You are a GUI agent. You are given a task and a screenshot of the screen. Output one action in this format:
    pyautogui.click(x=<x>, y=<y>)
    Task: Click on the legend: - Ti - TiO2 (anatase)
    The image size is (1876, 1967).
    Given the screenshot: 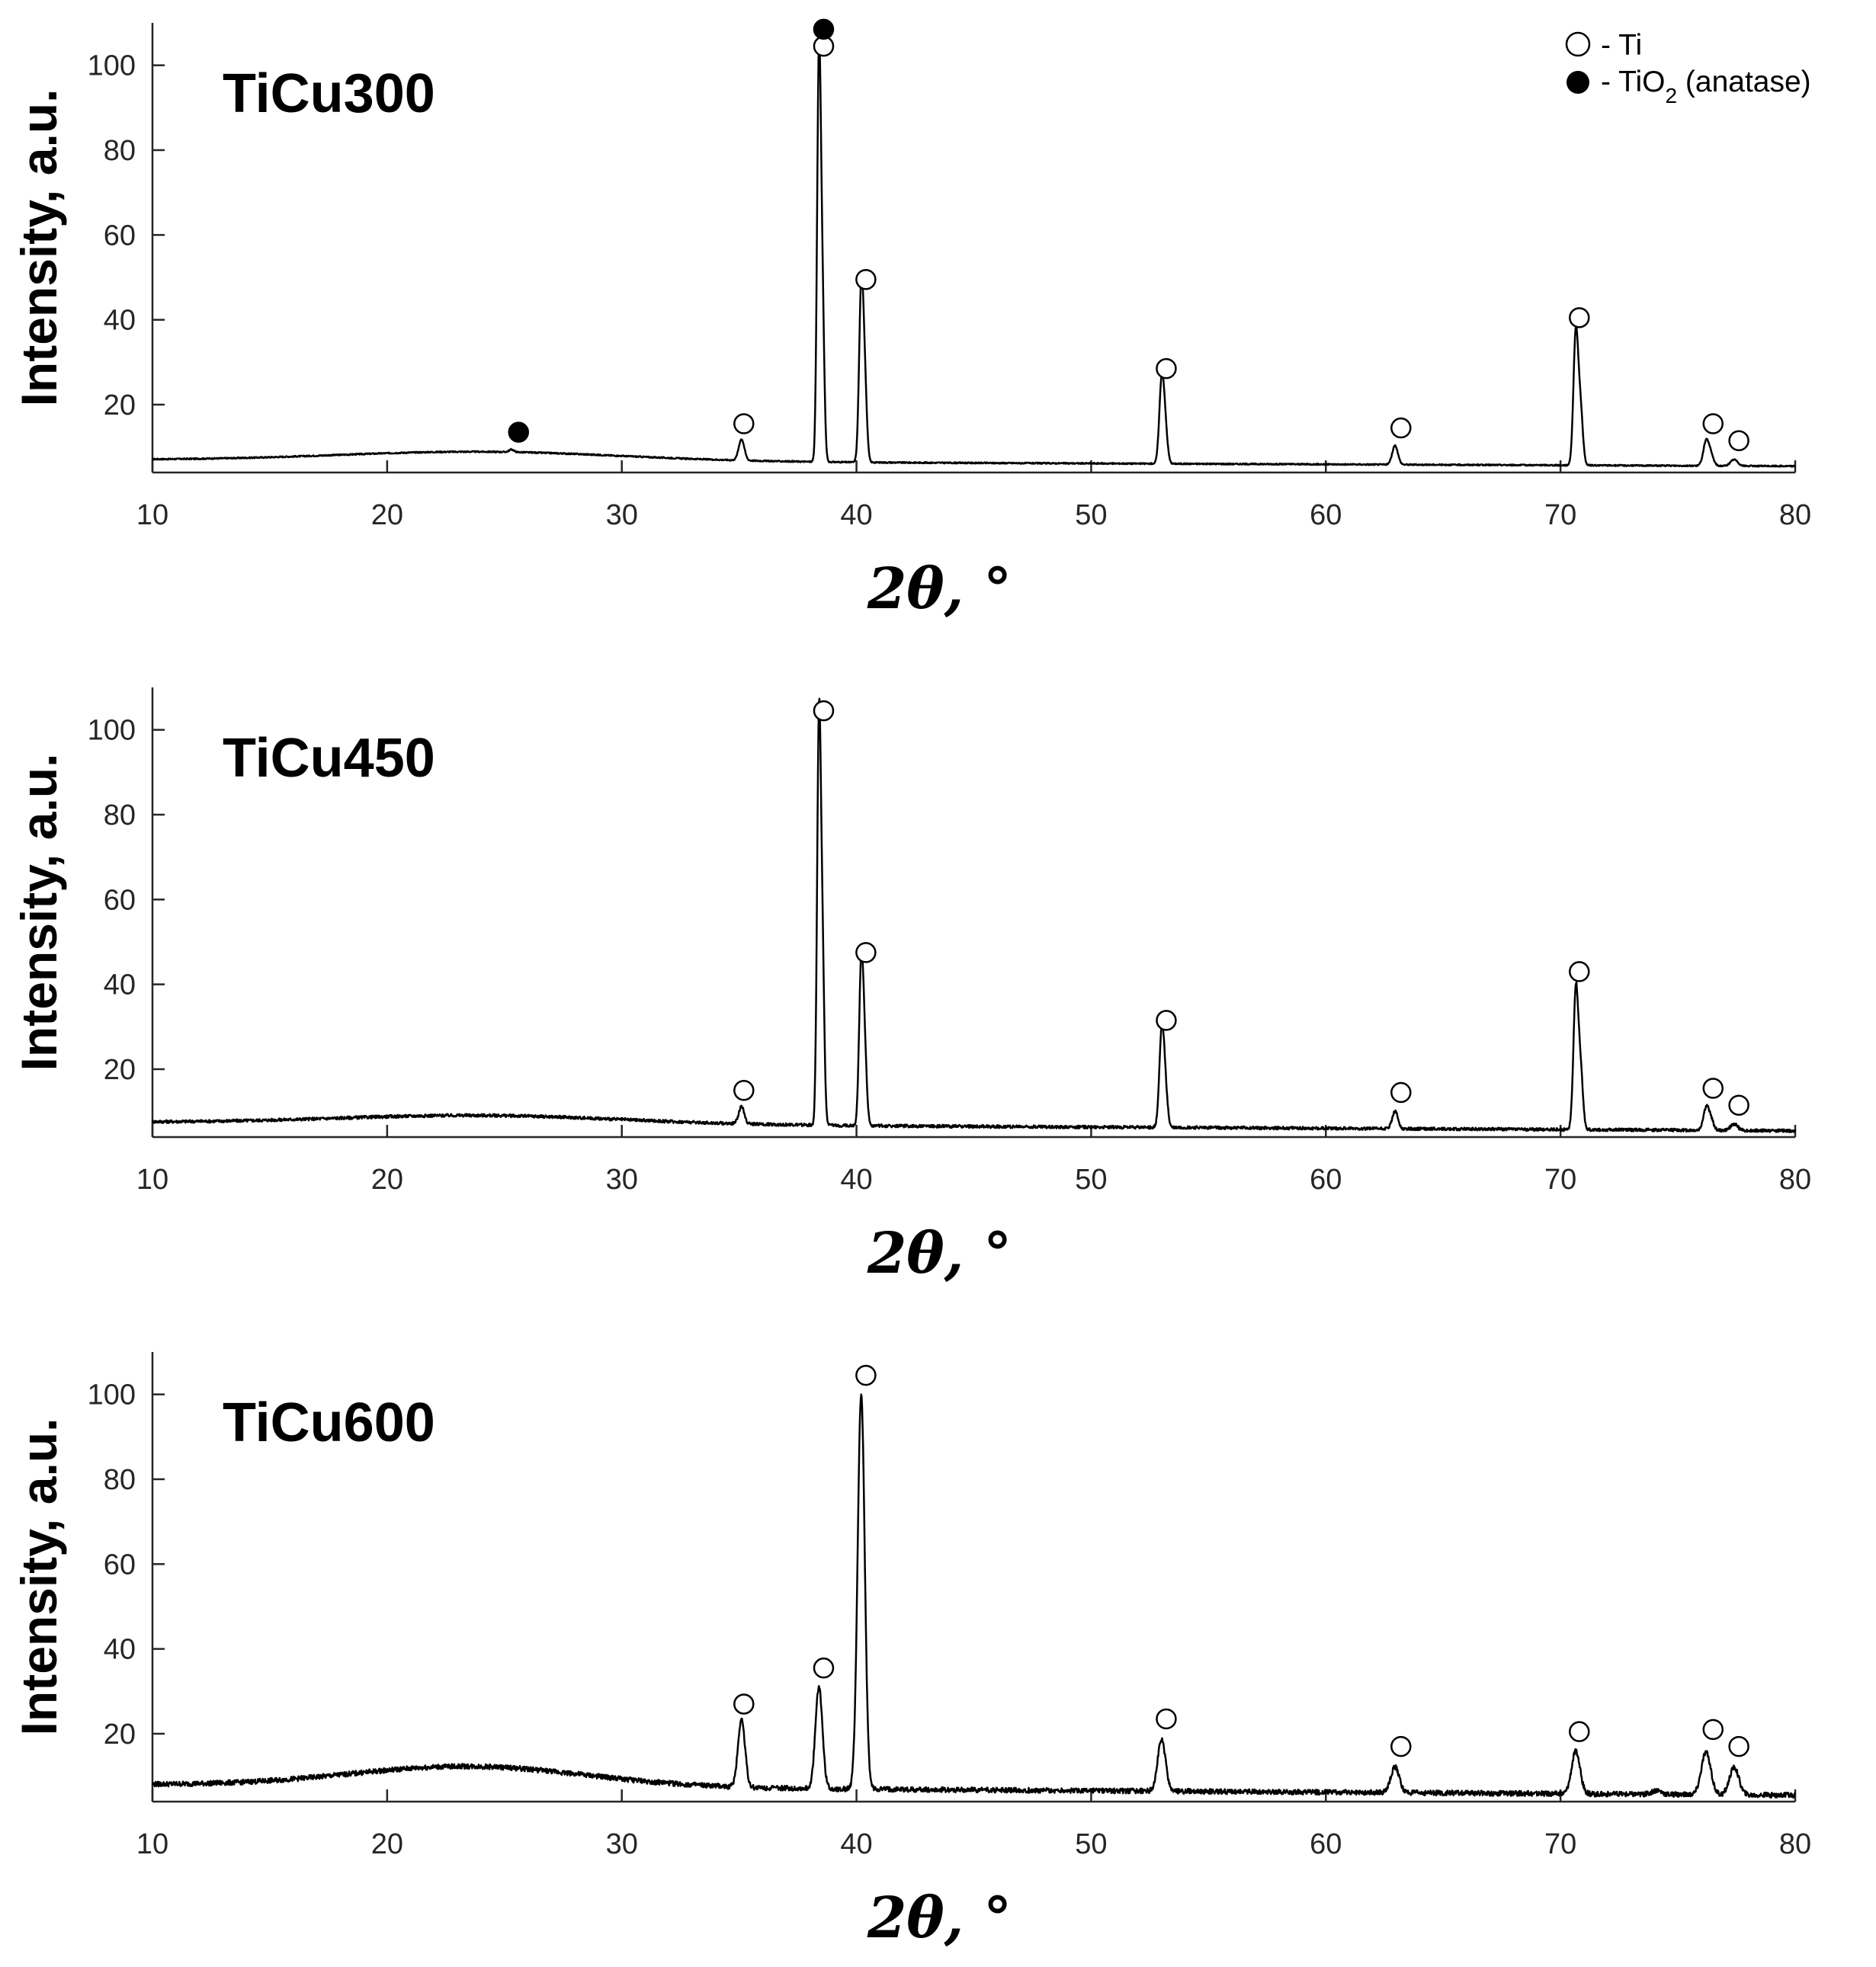 What is the action you would take?
    pyautogui.click(x=1688, y=68)
    